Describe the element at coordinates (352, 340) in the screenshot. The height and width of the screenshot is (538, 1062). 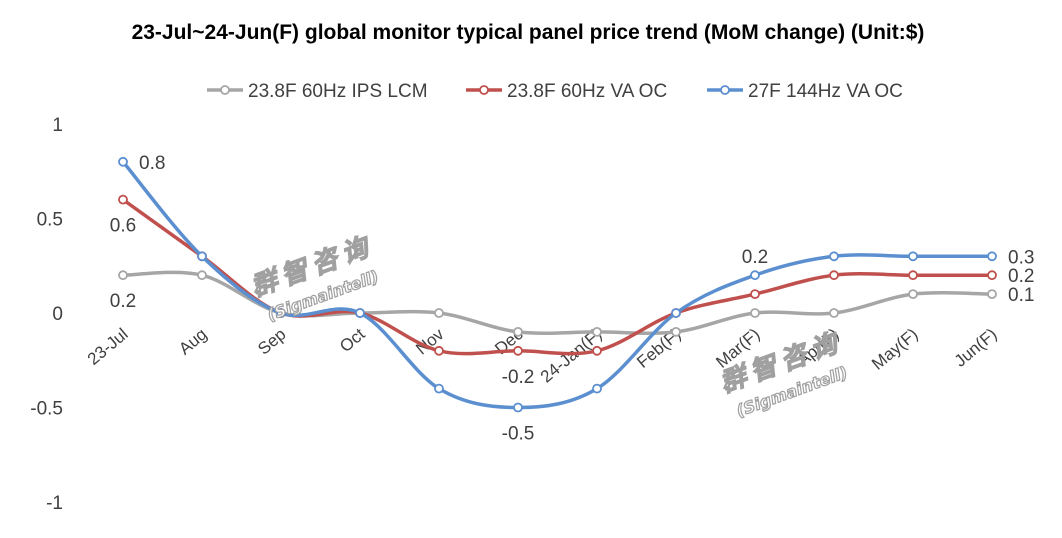
I see `x-tick-label: Oct` at that location.